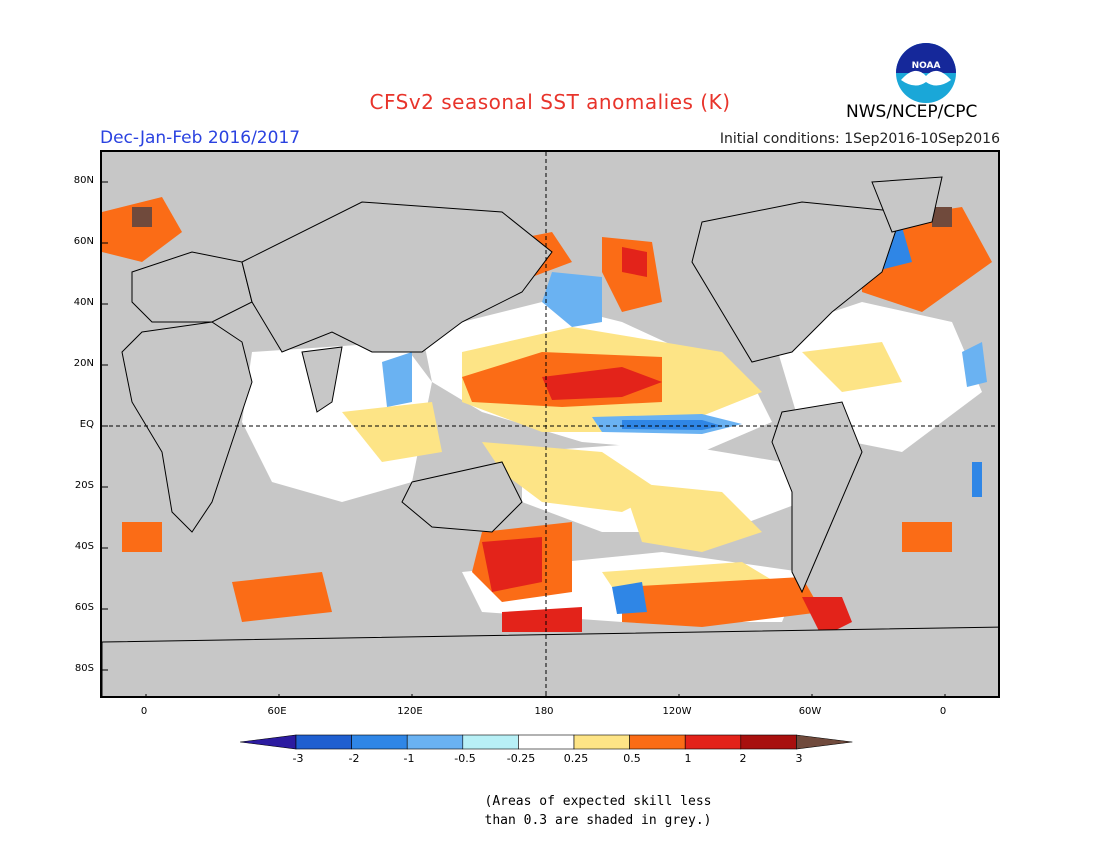 Image resolution: width=1100 pixels, height=850 pixels. I want to click on lon-label-120w: 120W, so click(677, 711).